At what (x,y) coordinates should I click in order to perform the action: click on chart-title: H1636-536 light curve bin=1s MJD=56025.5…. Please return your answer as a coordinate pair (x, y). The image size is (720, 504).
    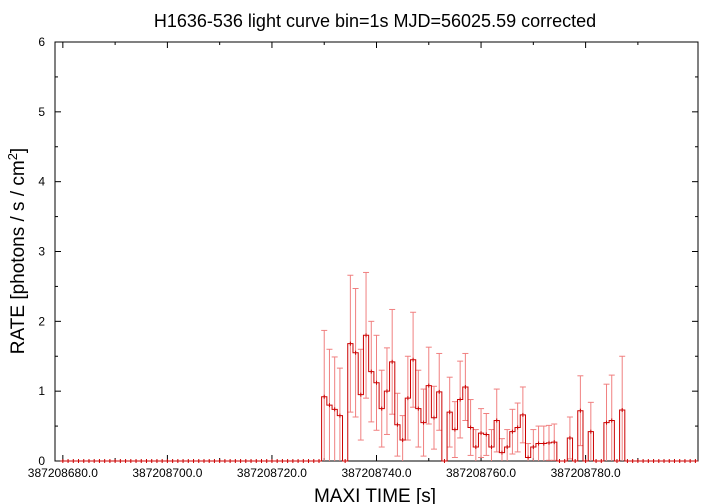
    Looking at the image, I should click on (375, 21).